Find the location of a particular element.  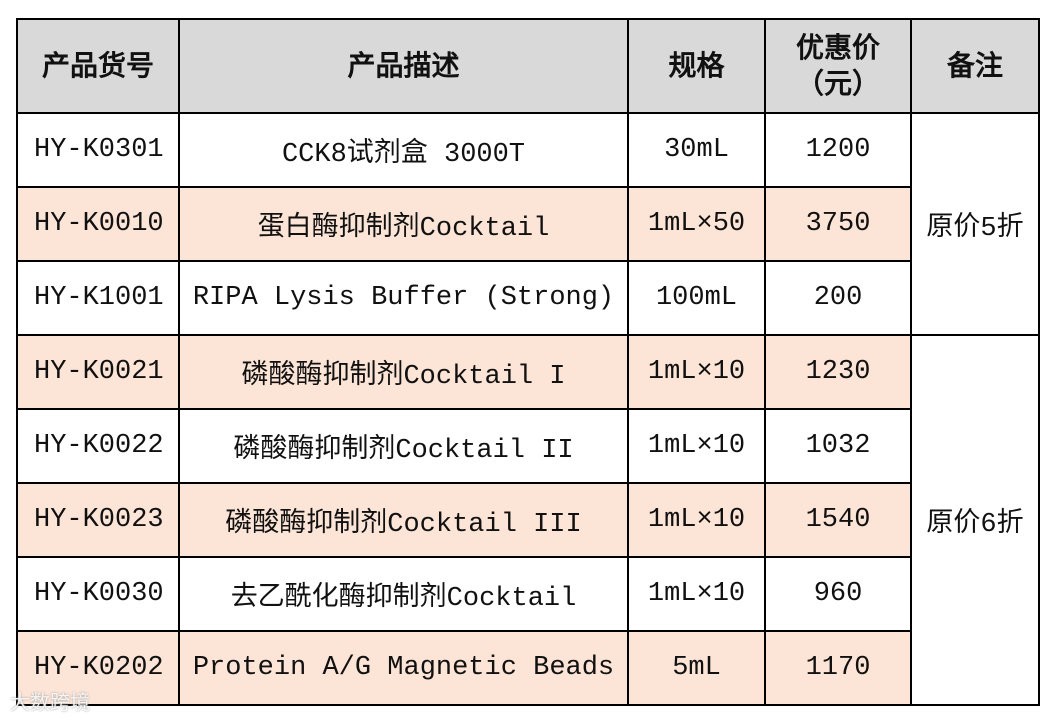

table-cell: 30mL is located at coordinates (696, 150).